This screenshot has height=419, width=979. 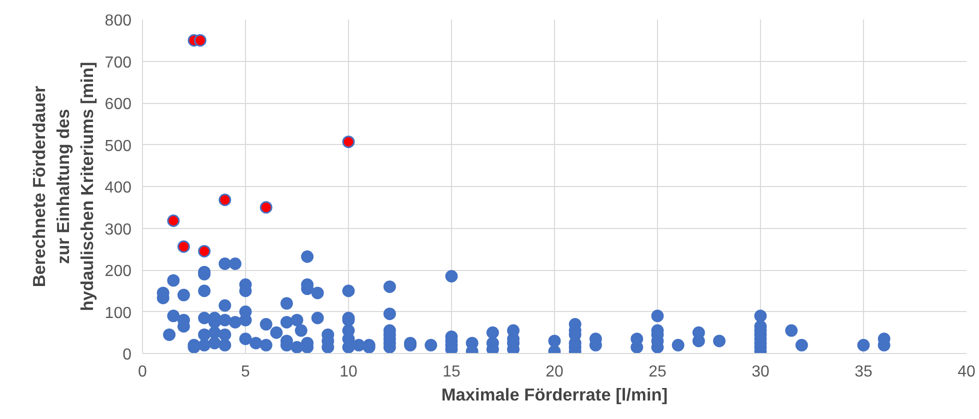 What do you see at coordinates (118, 146) in the screenshot?
I see `y-tick-label: 500` at bounding box center [118, 146].